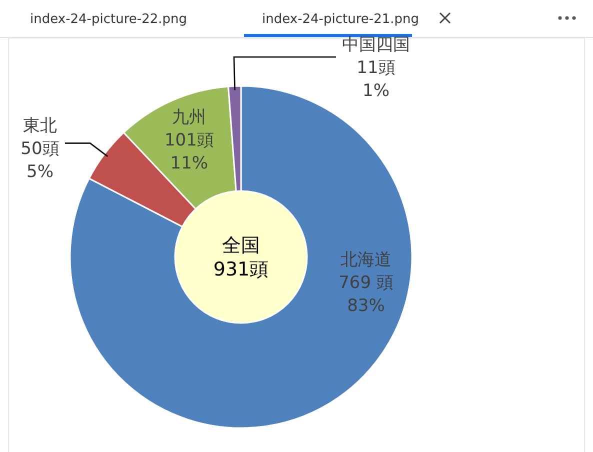  I want to click on slice-label: 九州, so click(189, 117).